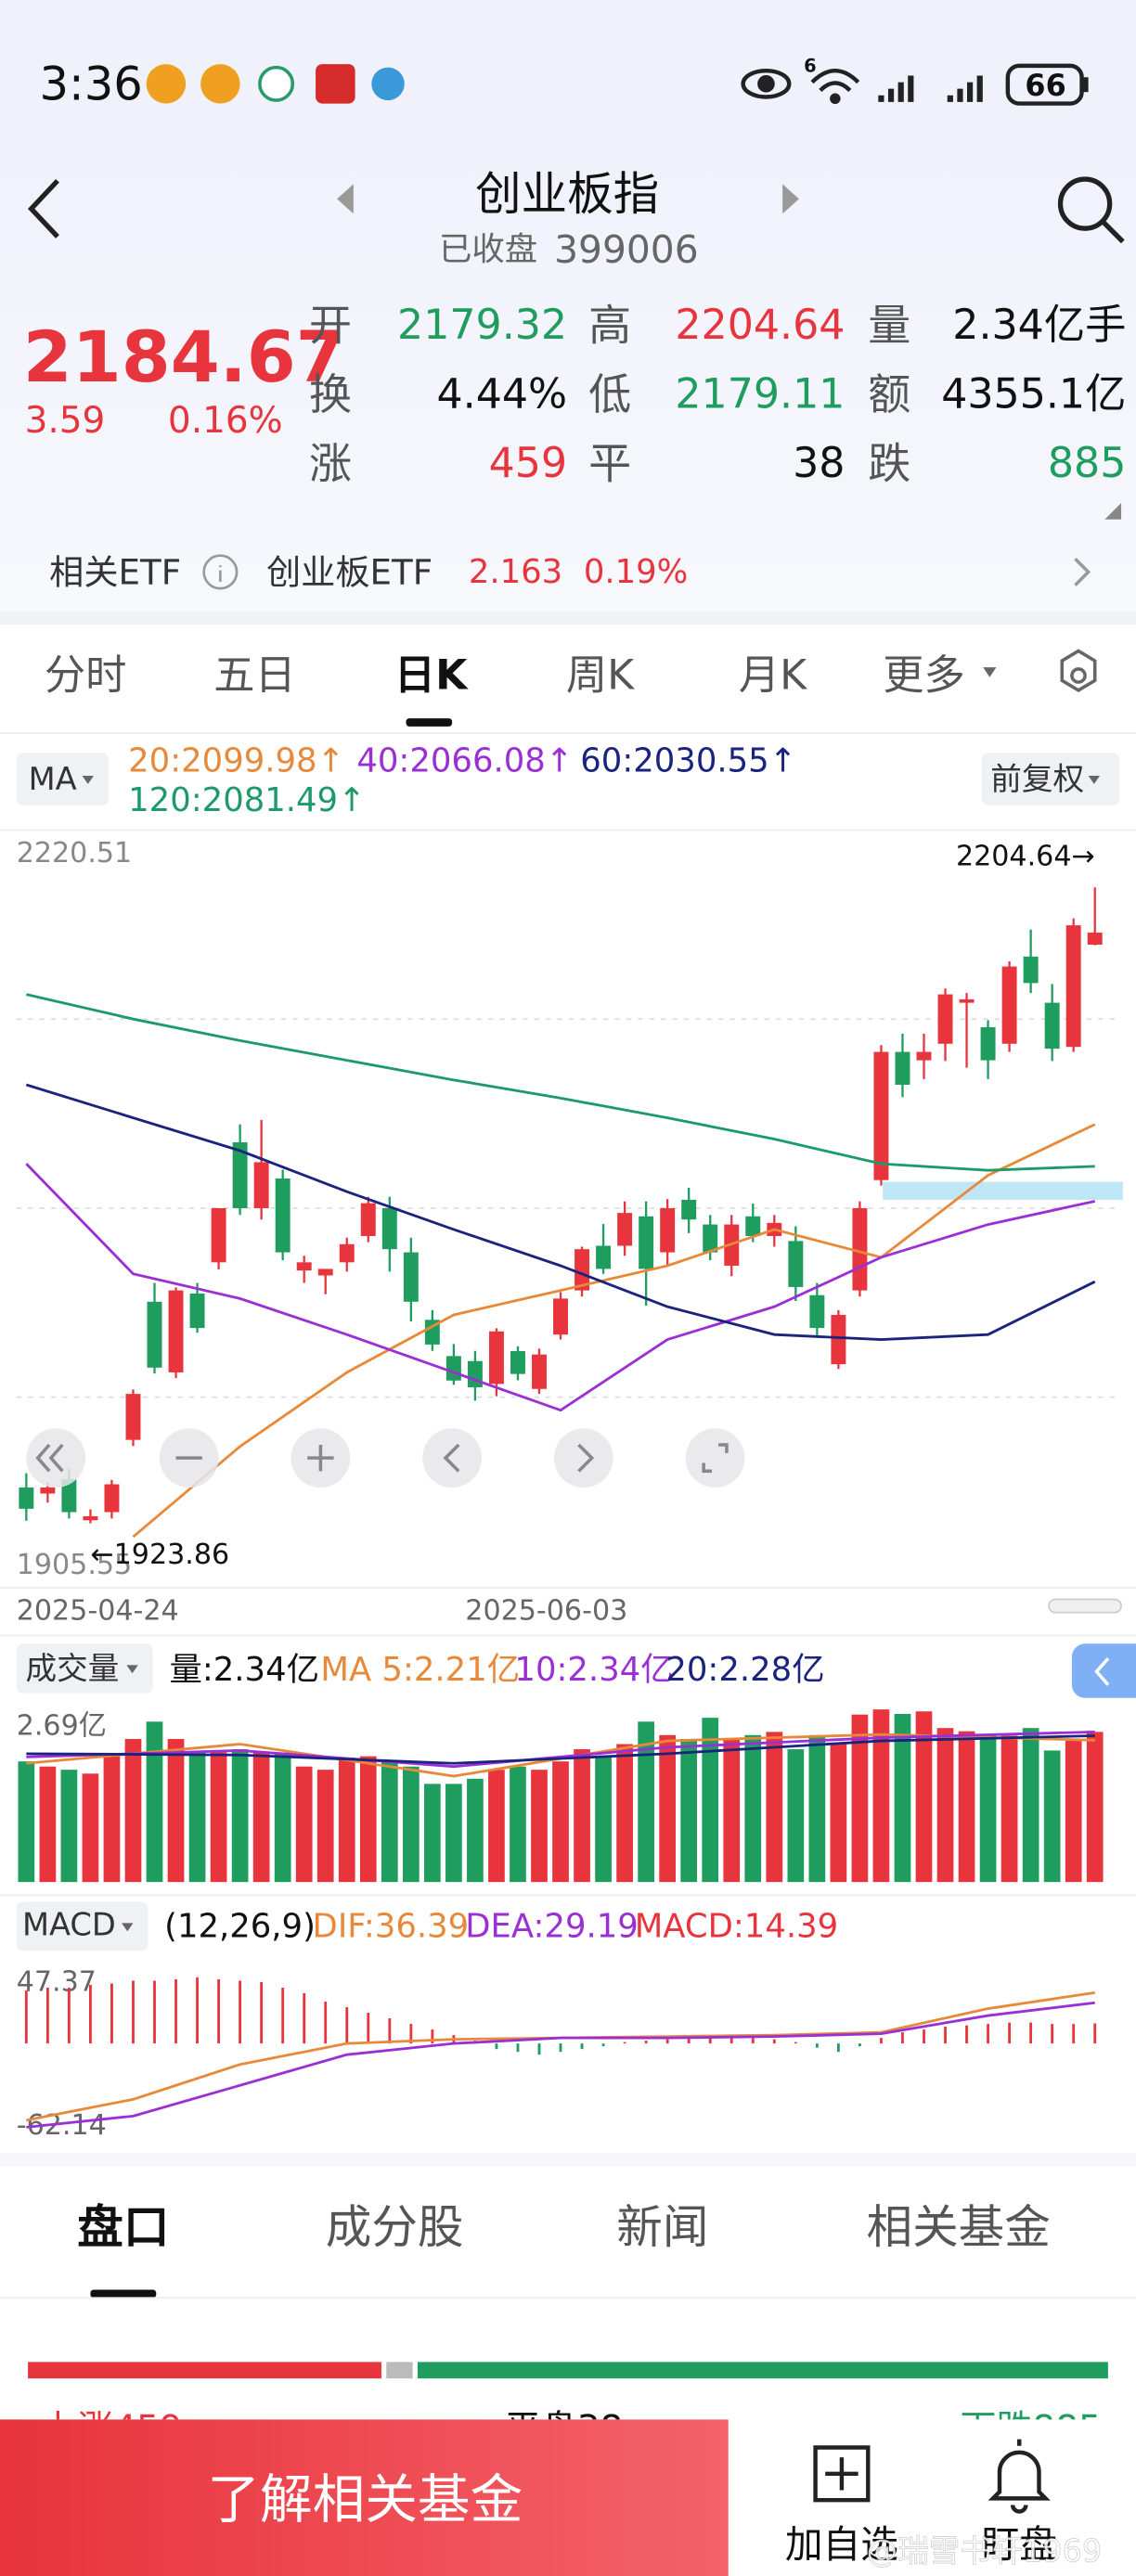 The height and width of the screenshot is (2576, 1136). What do you see at coordinates (959, 2227) in the screenshot?
I see `detail-tab: 相关基金` at bounding box center [959, 2227].